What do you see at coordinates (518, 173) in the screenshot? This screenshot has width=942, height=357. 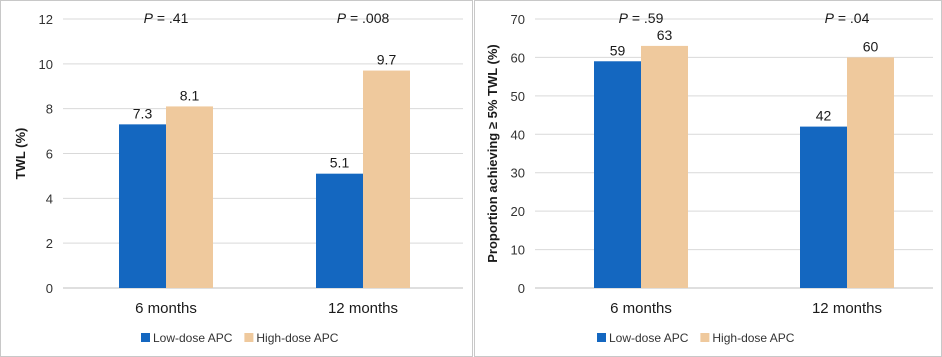 I see `y-tick-label: 30` at bounding box center [518, 173].